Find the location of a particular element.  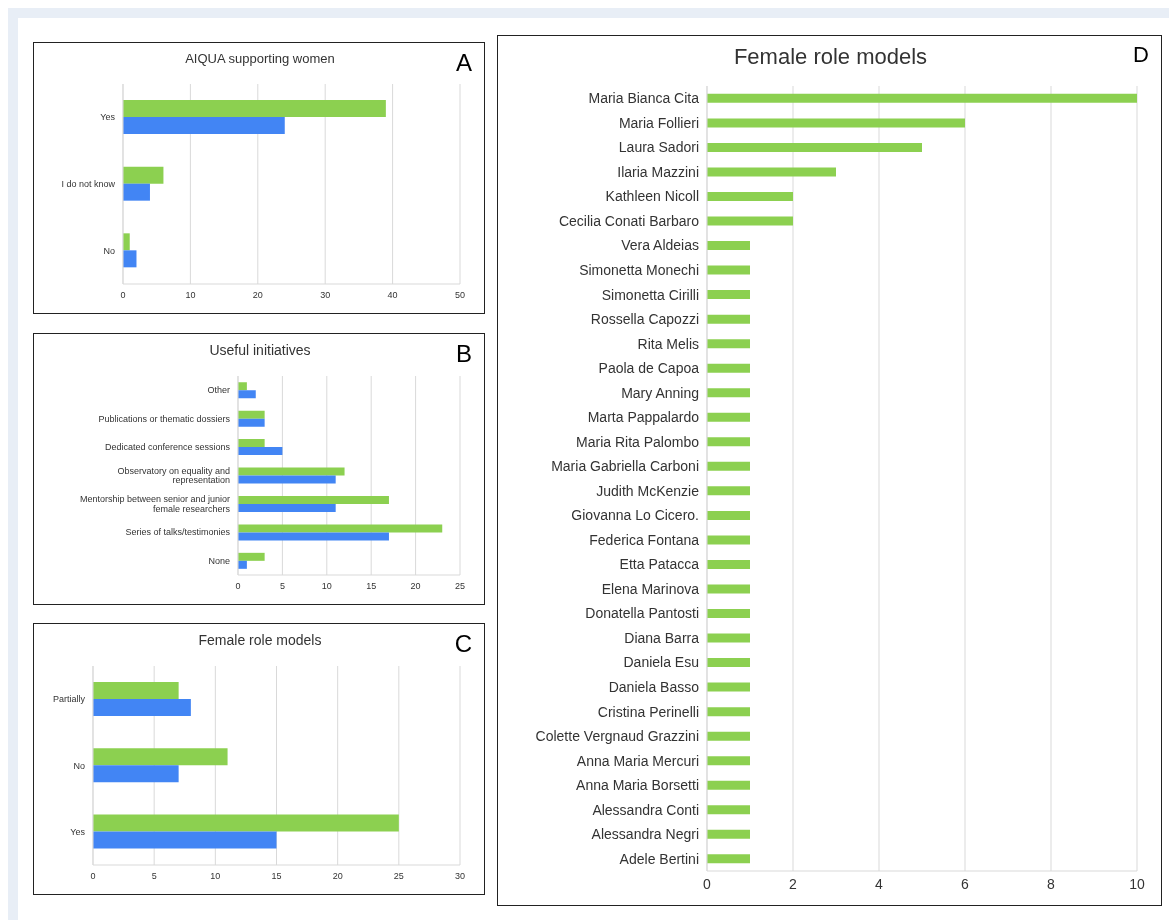

y-tick-label: Anna Maria Mercuri is located at coordinates (637, 760).